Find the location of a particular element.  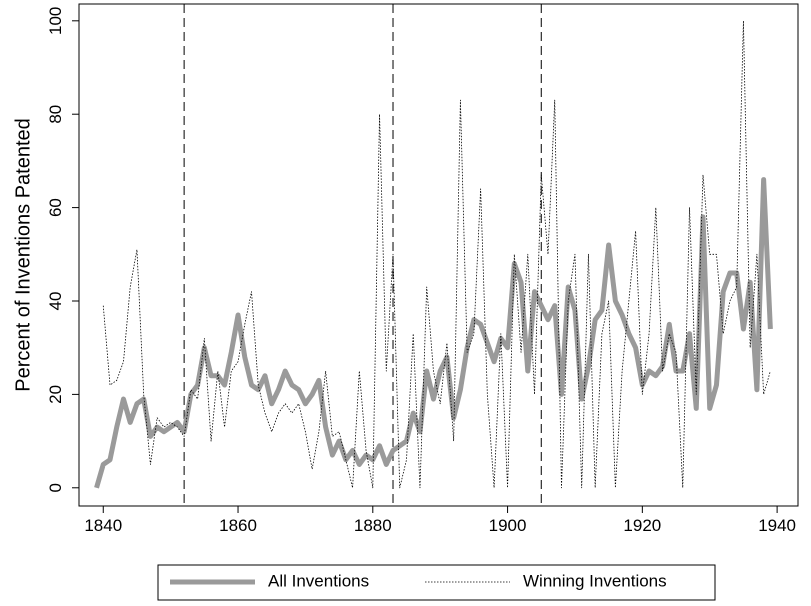

x-tick-label: 1900 is located at coordinates (508, 525).